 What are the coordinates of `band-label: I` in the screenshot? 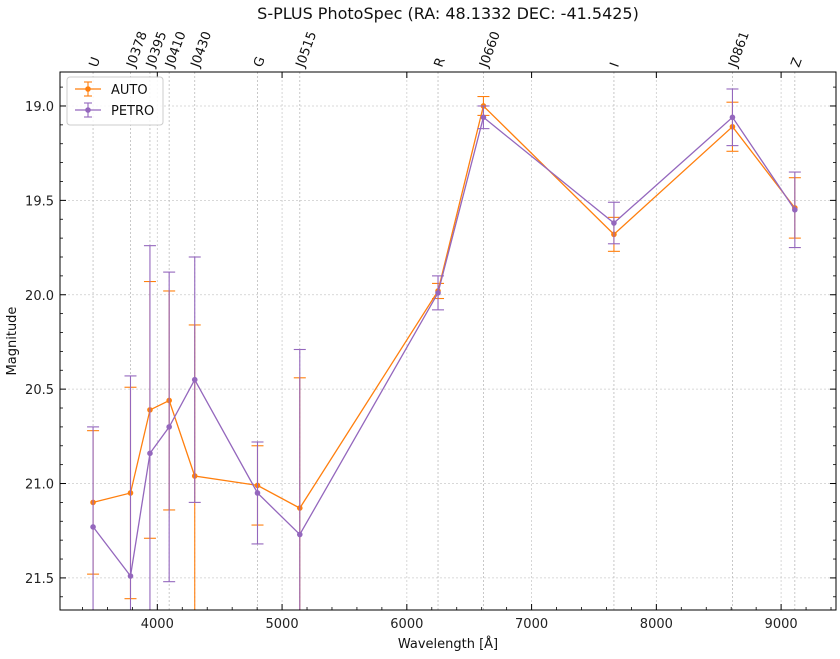 It's located at (615, 65).